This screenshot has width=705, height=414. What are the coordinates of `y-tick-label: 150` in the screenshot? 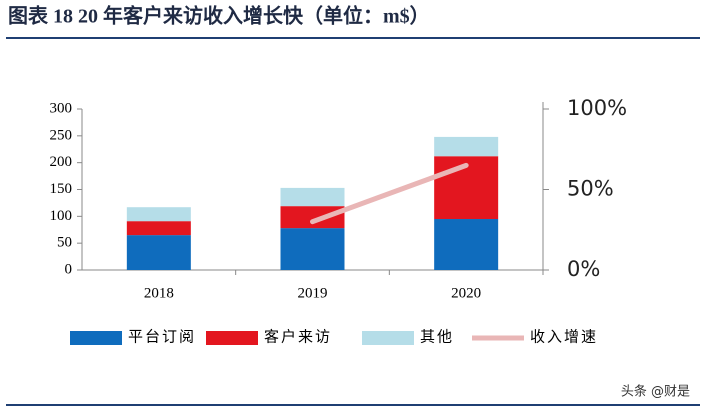 It's located at (61, 189).